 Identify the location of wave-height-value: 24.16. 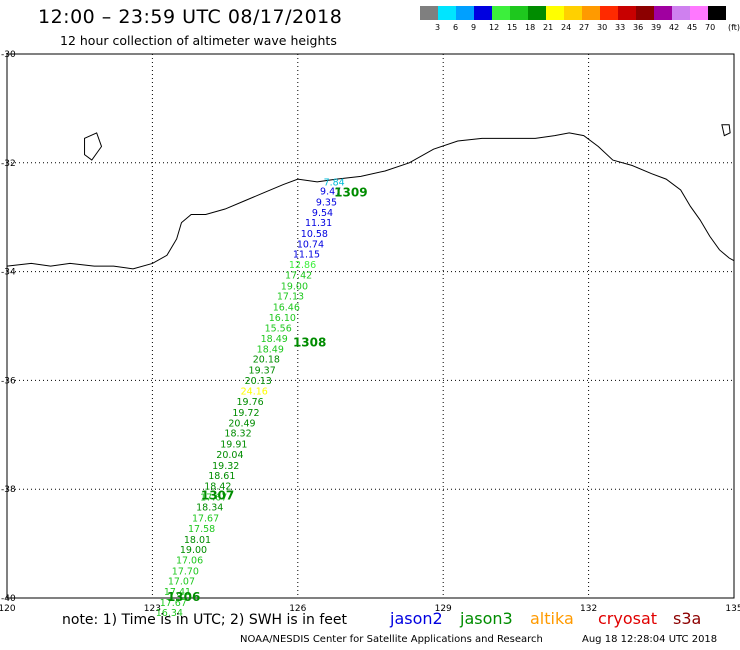
(254, 391).